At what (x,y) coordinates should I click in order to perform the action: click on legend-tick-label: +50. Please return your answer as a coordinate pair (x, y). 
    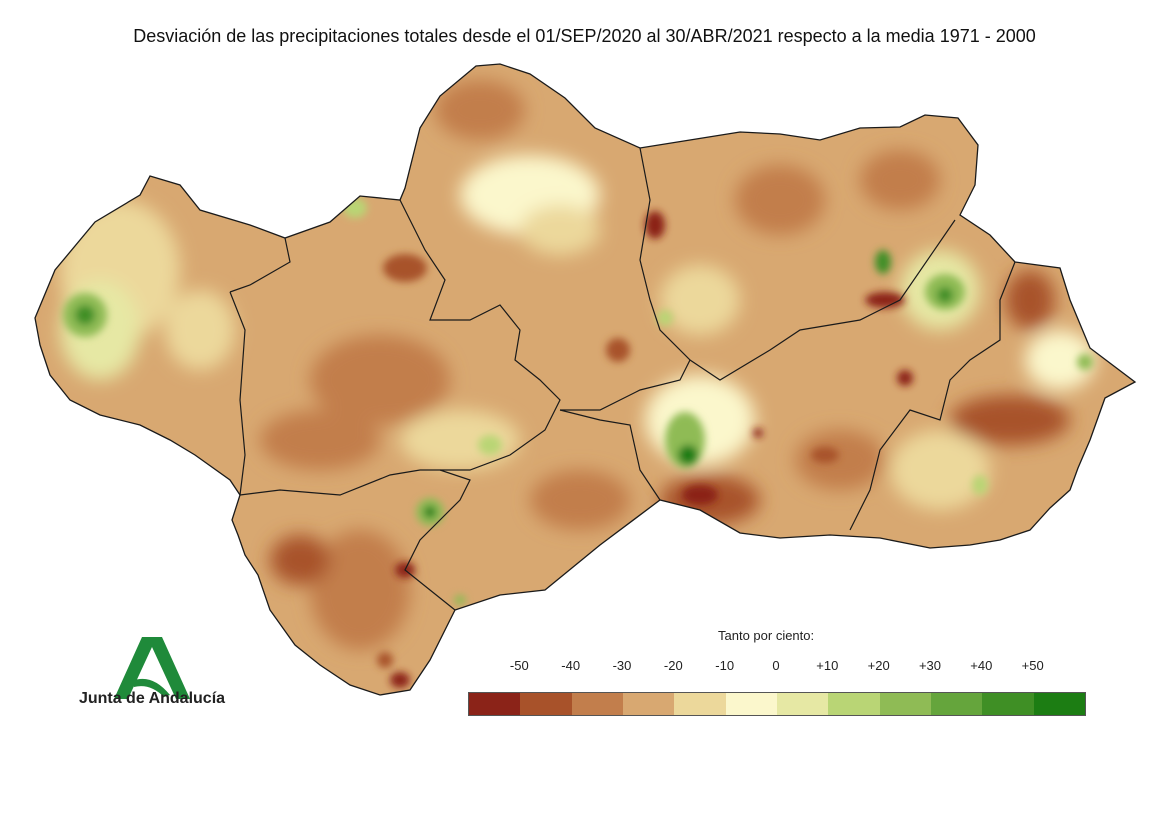
    Looking at the image, I should click on (1032, 665).